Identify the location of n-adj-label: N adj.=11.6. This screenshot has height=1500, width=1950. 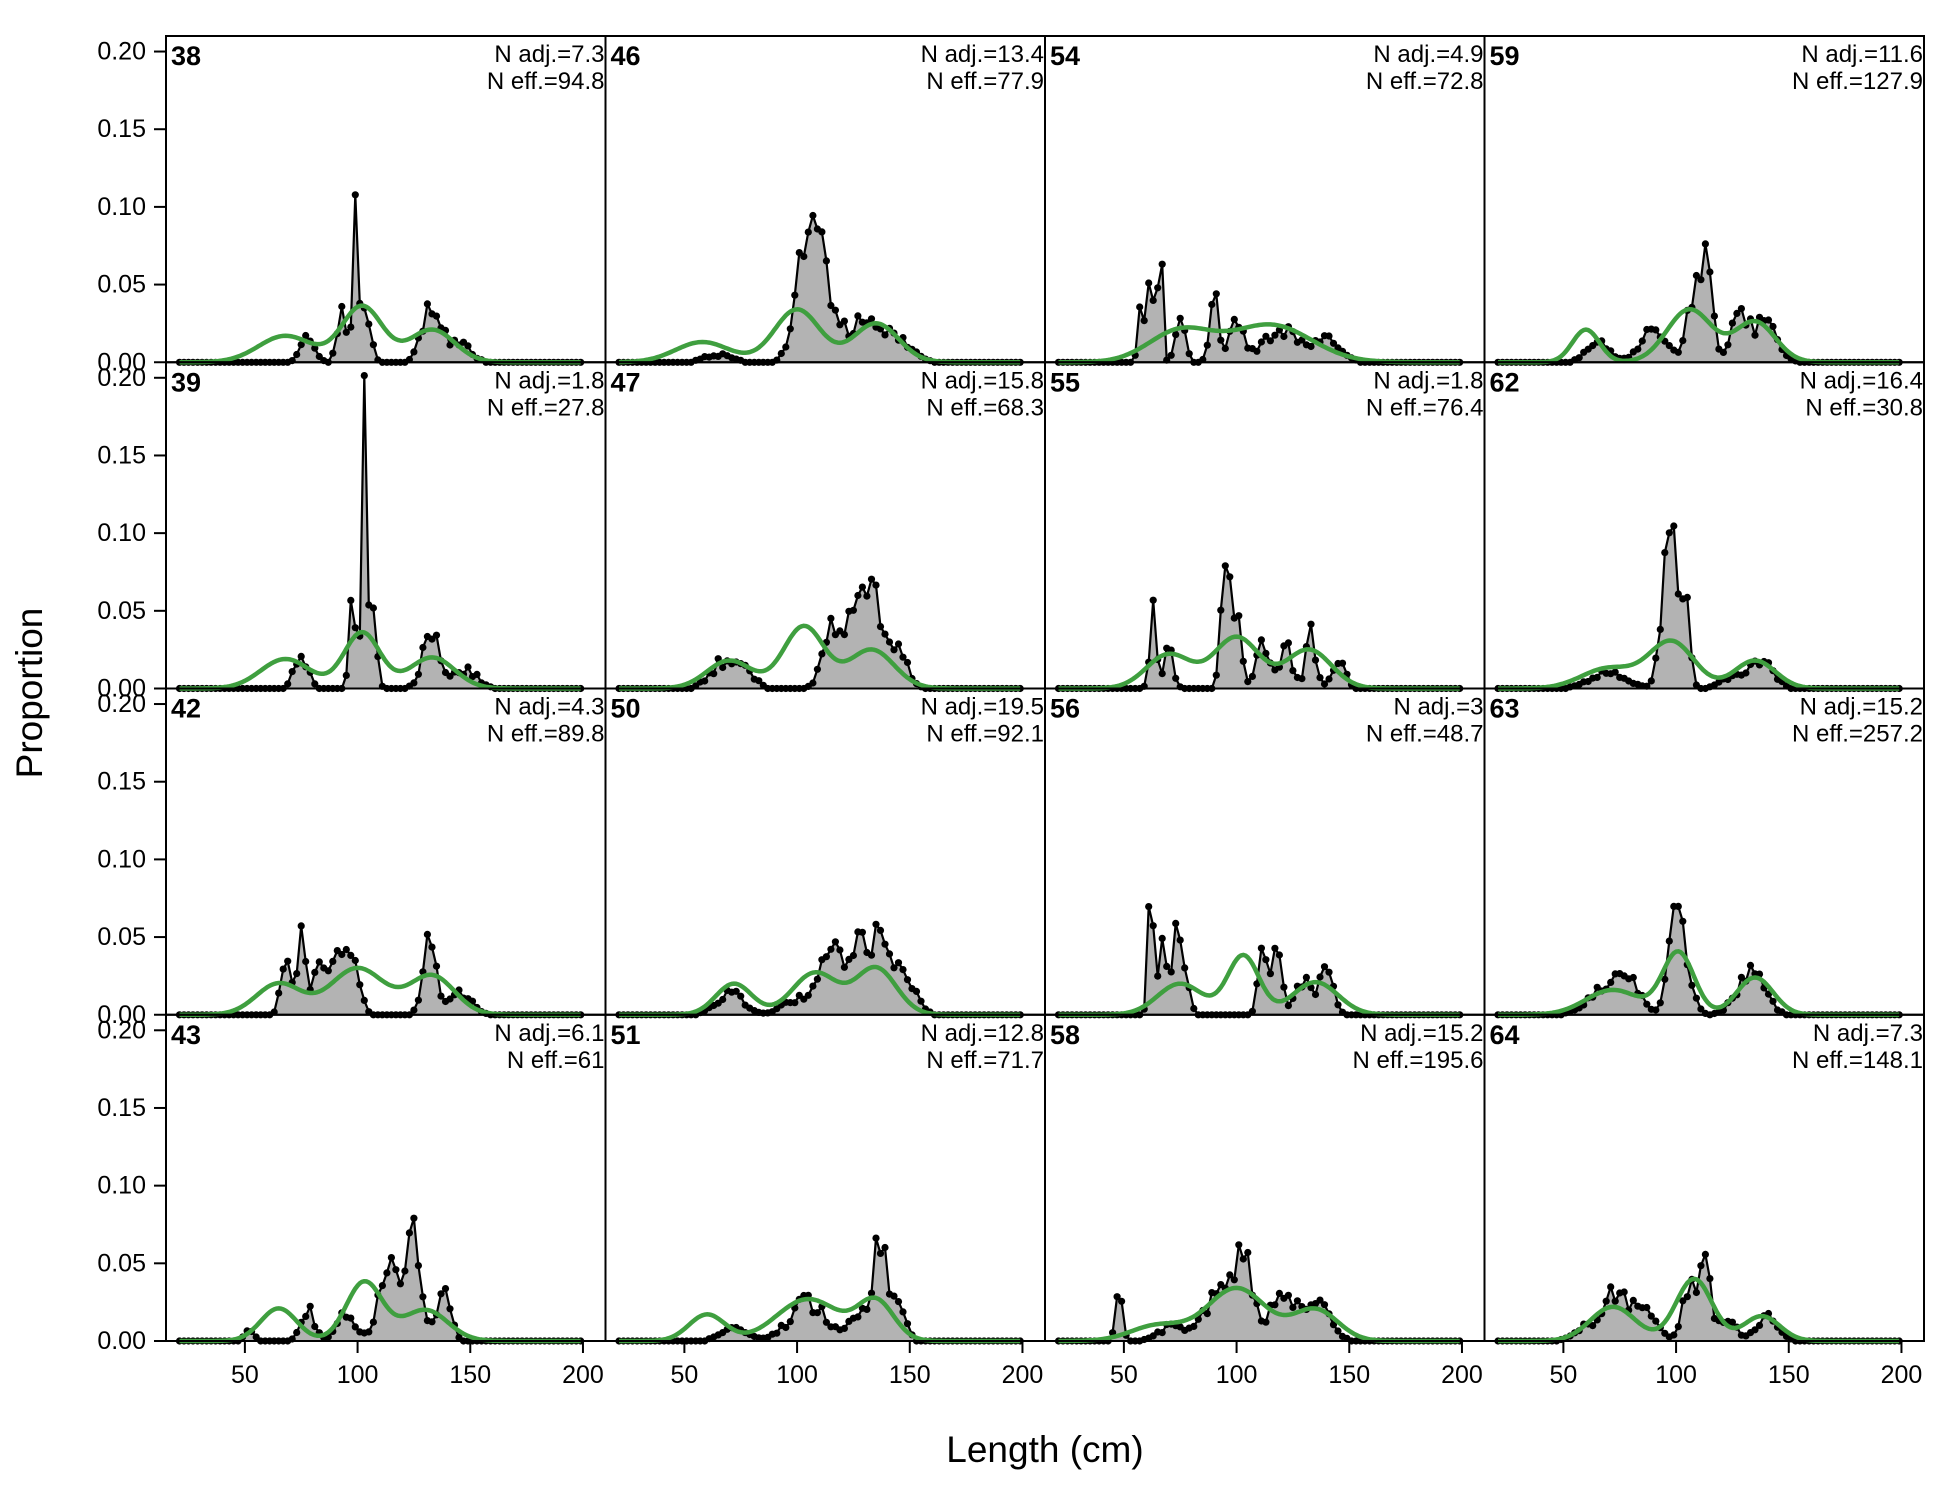
(1862, 54).